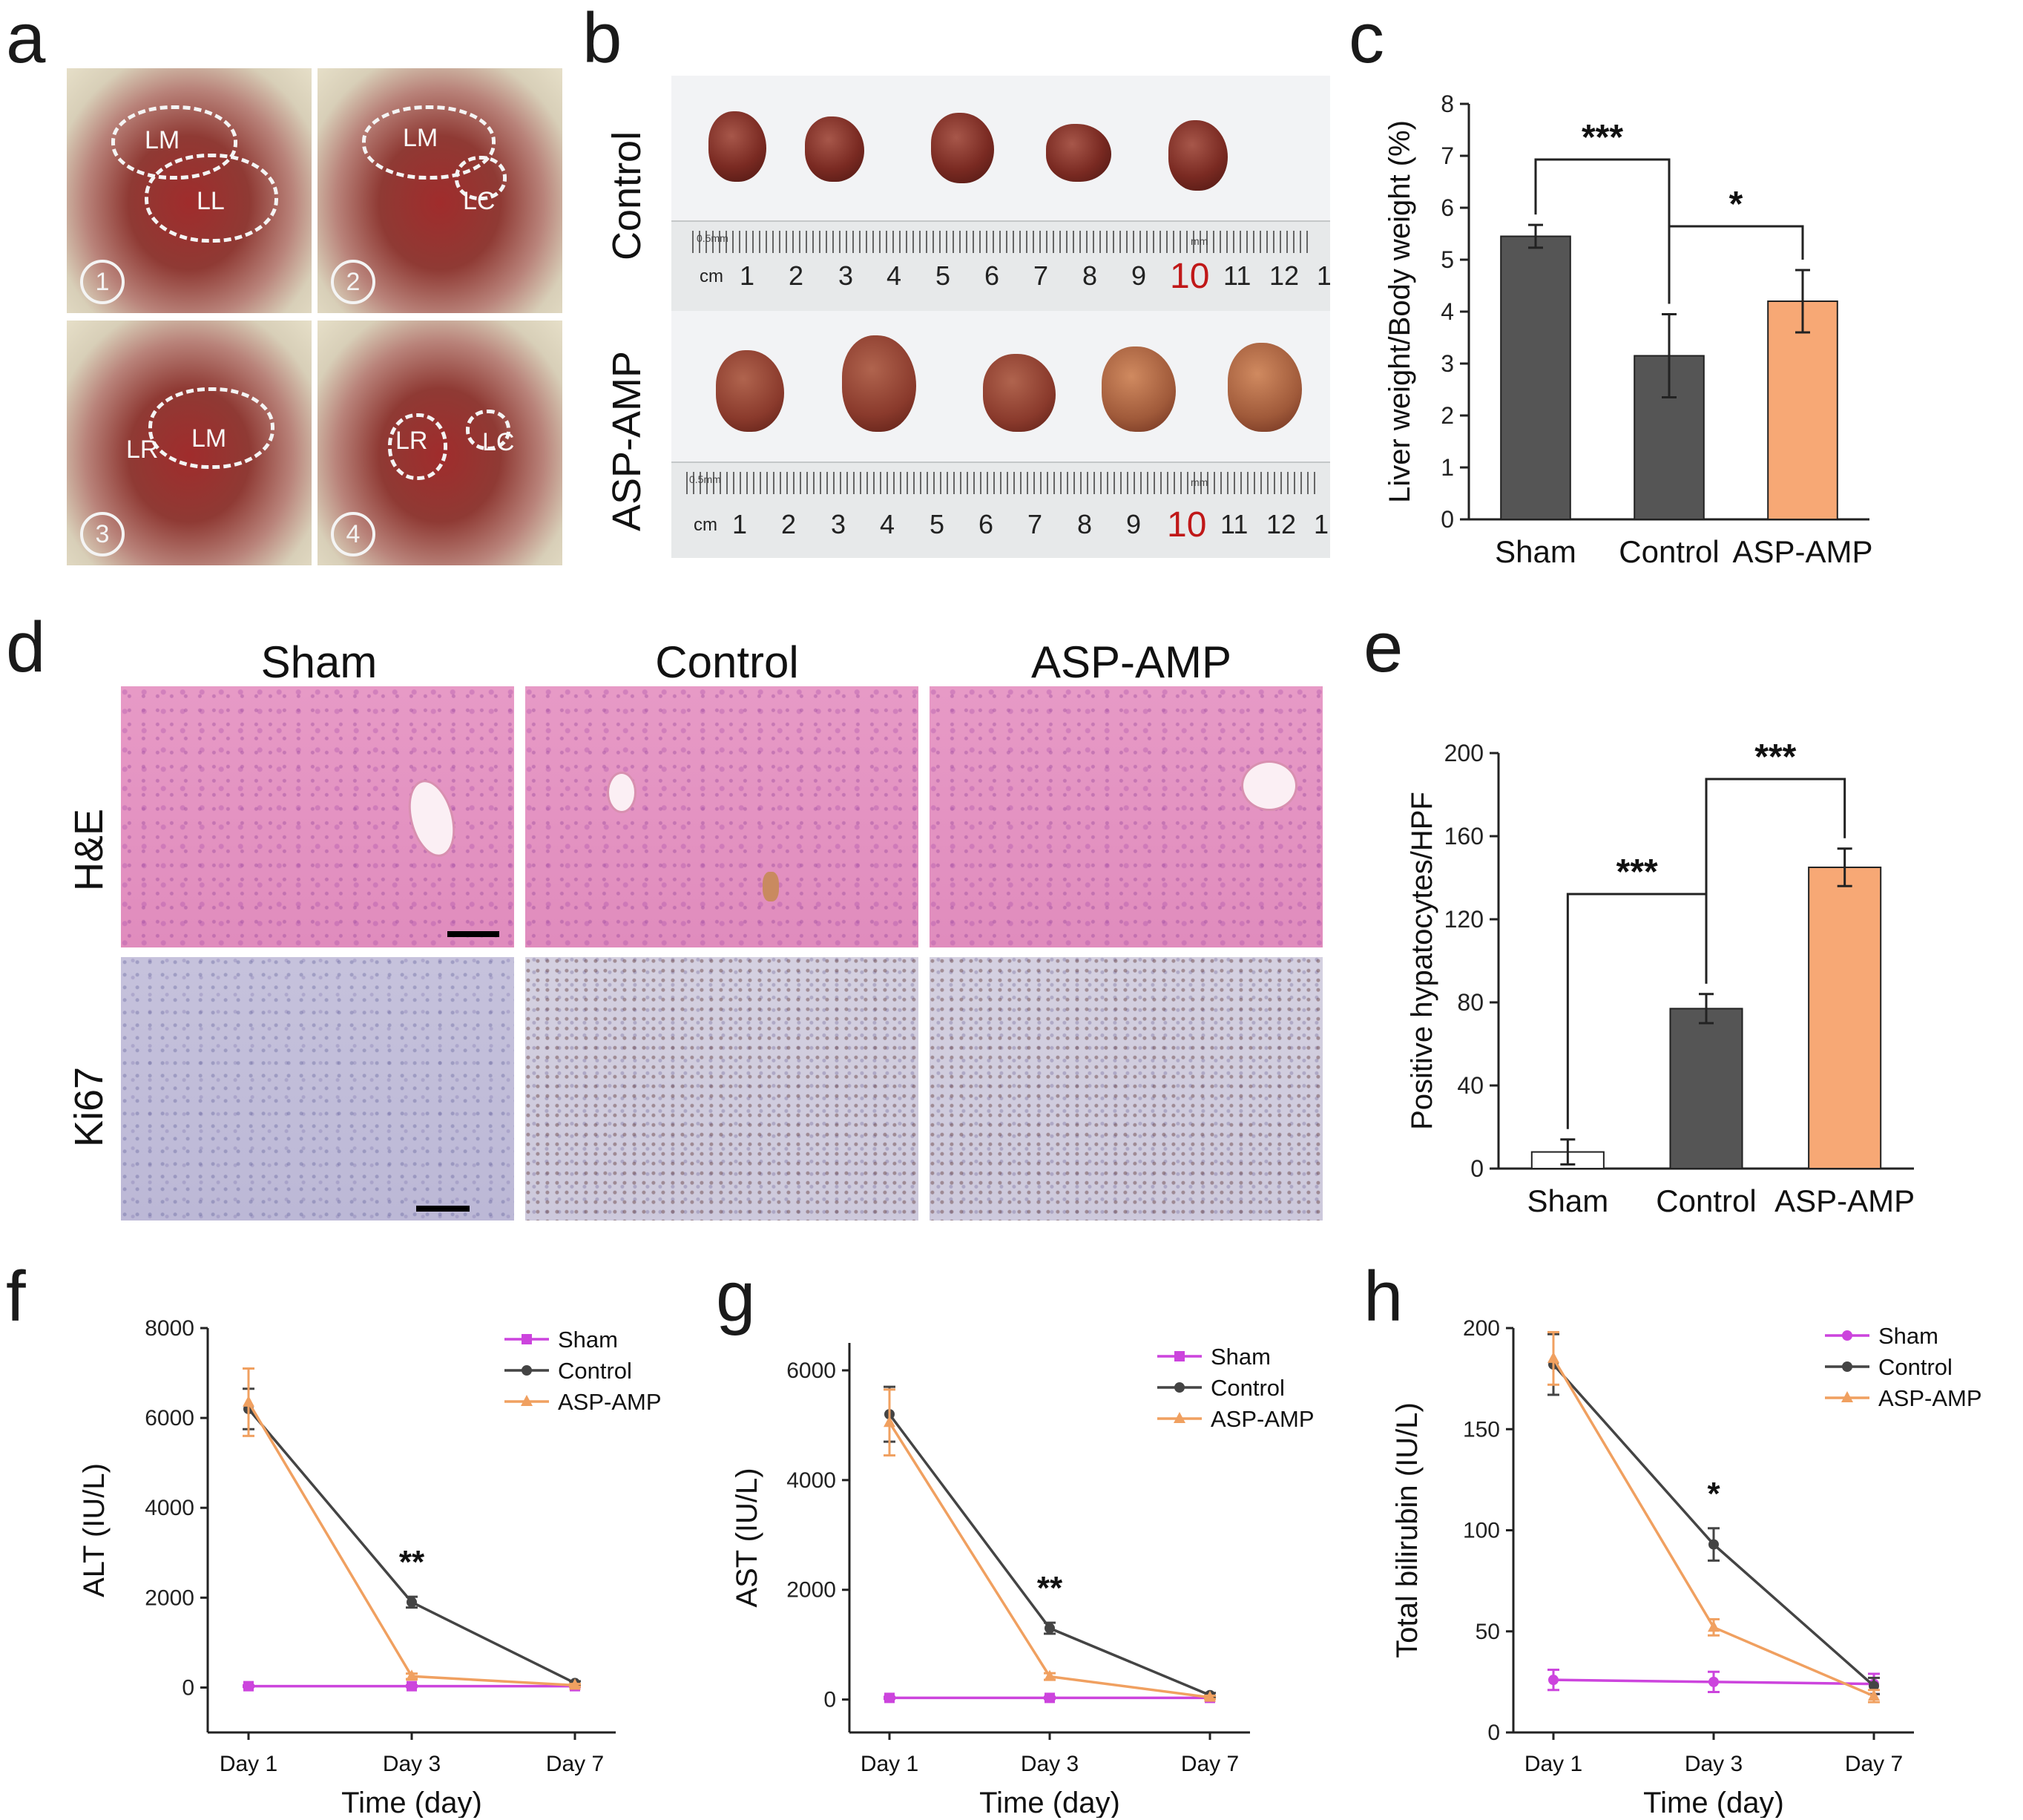 Image resolution: width=2023 pixels, height=1820 pixels. I want to click on ruler-number: 4, so click(887, 524).